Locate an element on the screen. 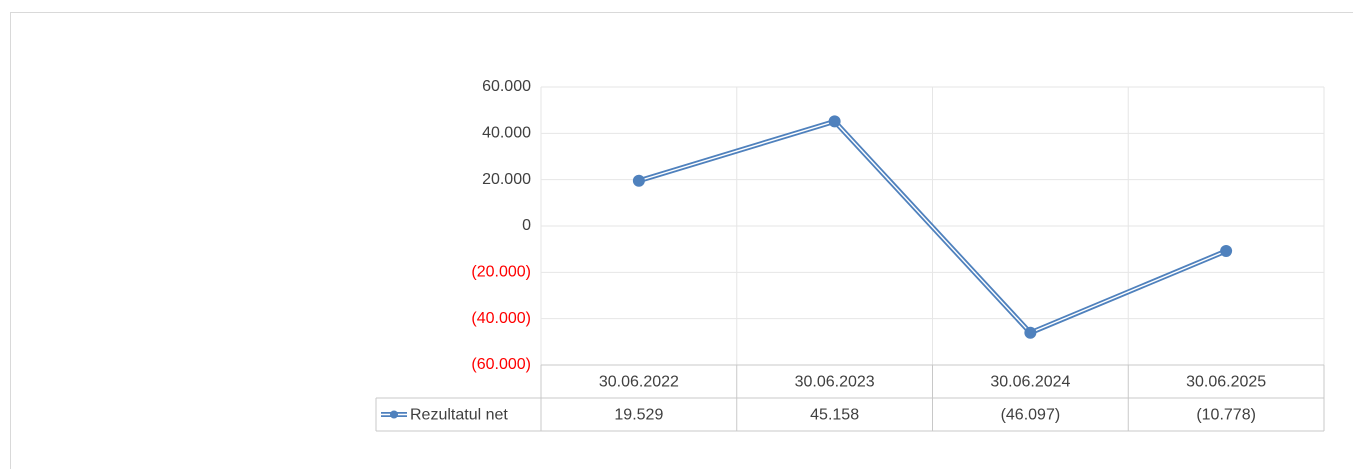  legend-marker is located at coordinates (394, 414).